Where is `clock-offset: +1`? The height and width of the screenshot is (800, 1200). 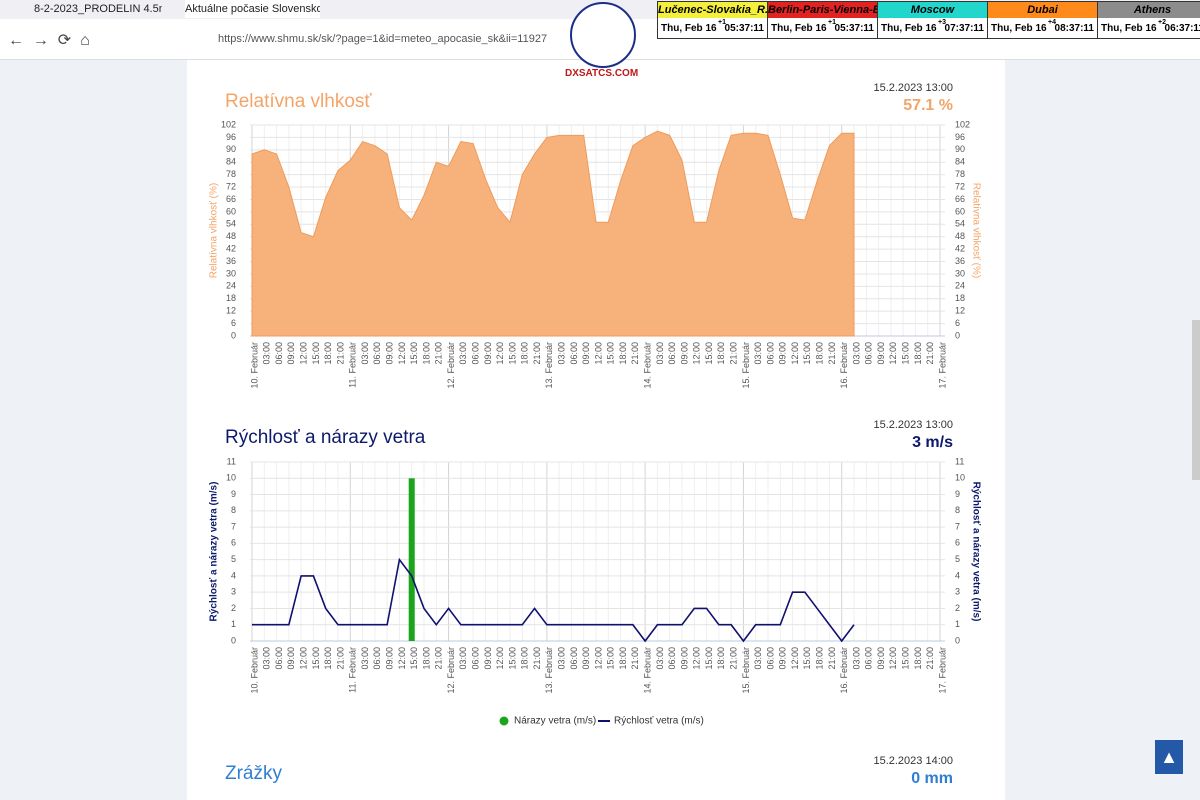 clock-offset: +1 is located at coordinates (832, 22).